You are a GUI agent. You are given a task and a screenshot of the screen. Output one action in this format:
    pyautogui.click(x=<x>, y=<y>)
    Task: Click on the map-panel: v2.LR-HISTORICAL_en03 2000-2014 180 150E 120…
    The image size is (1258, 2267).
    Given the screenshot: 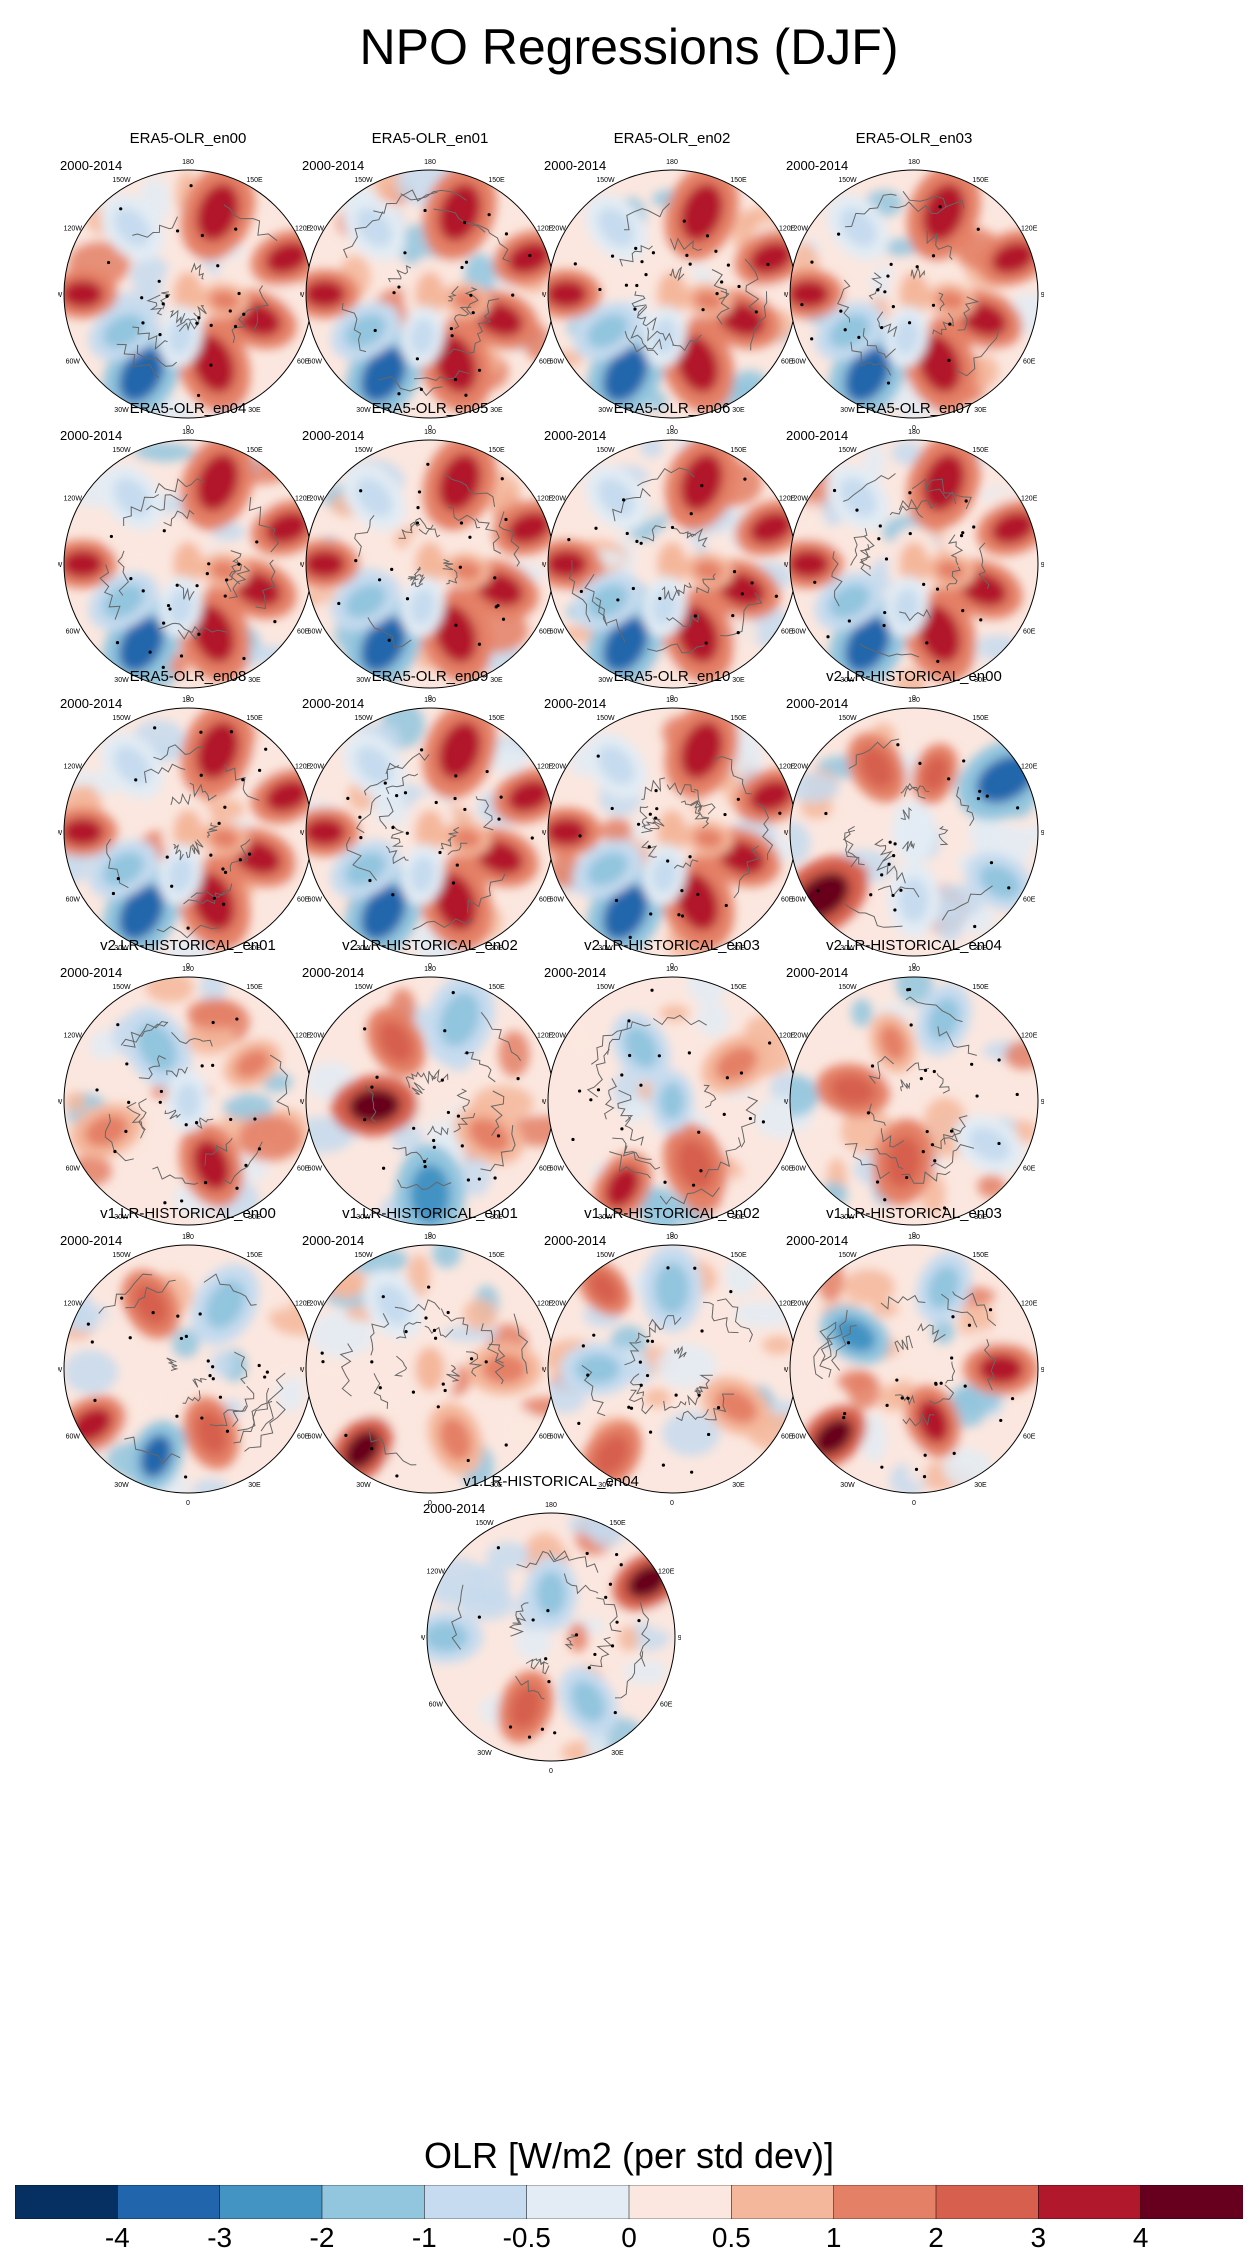 What is the action you would take?
    pyautogui.click(x=672, y=1088)
    